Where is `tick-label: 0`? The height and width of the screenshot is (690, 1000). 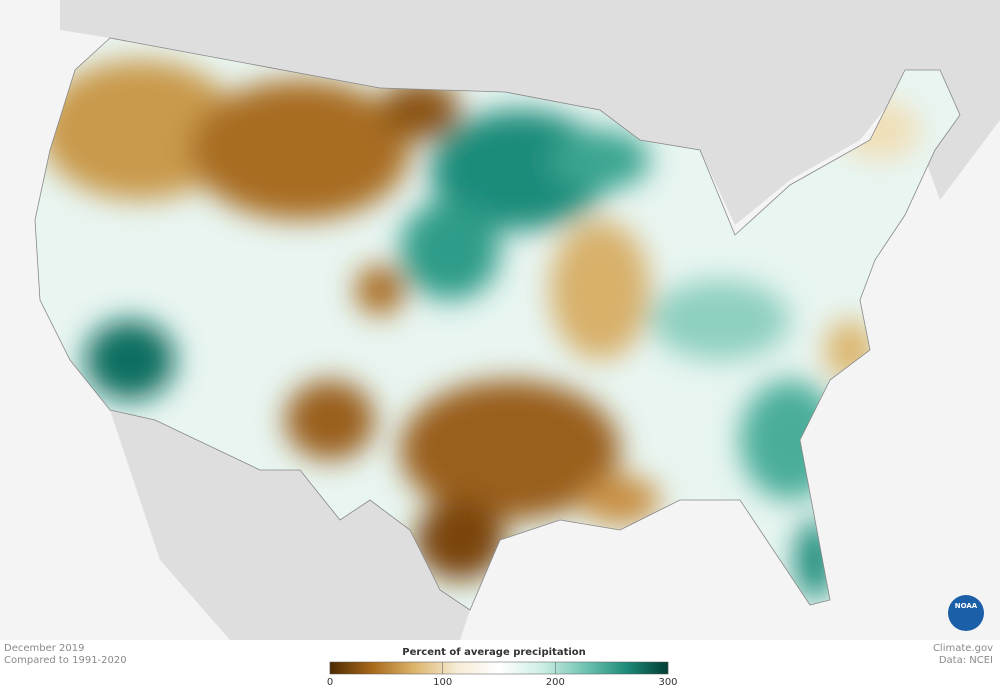
tick-label: 0 is located at coordinates (330, 682).